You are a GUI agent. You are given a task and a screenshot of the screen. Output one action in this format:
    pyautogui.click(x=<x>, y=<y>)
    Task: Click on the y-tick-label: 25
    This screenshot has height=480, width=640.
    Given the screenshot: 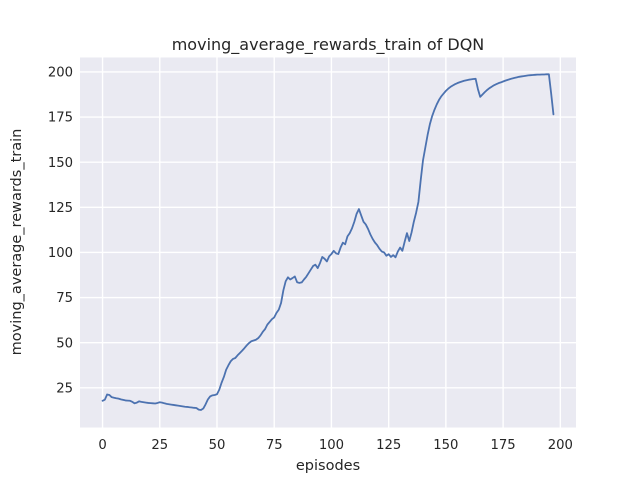 What is the action you would take?
    pyautogui.click(x=64, y=388)
    